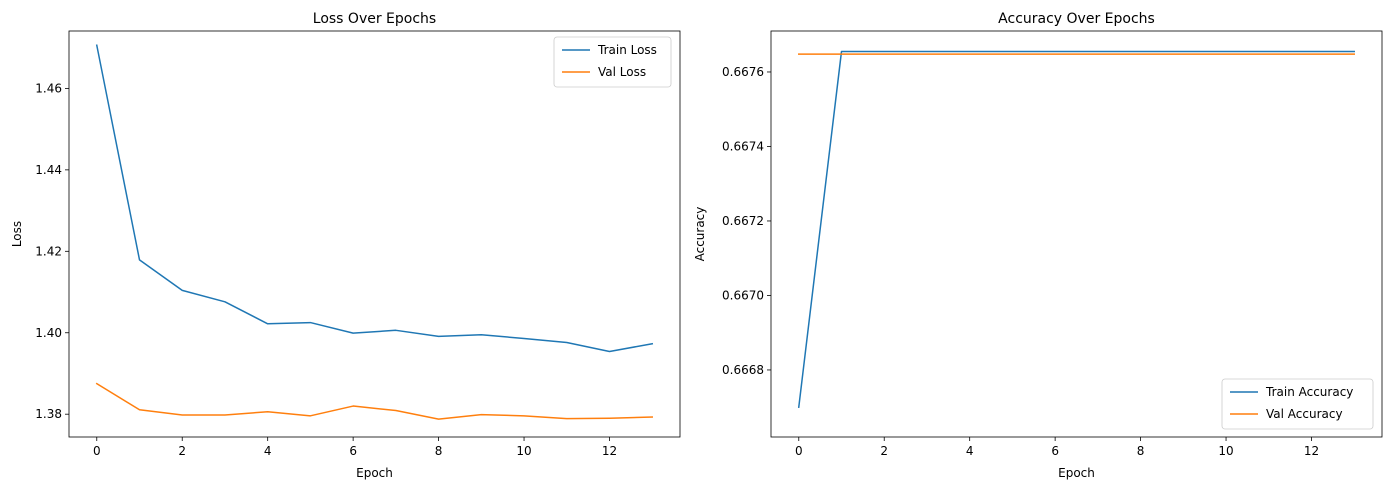  Describe the element at coordinates (1309, 392) in the screenshot. I see `legend-label: Train Accuracy` at that location.